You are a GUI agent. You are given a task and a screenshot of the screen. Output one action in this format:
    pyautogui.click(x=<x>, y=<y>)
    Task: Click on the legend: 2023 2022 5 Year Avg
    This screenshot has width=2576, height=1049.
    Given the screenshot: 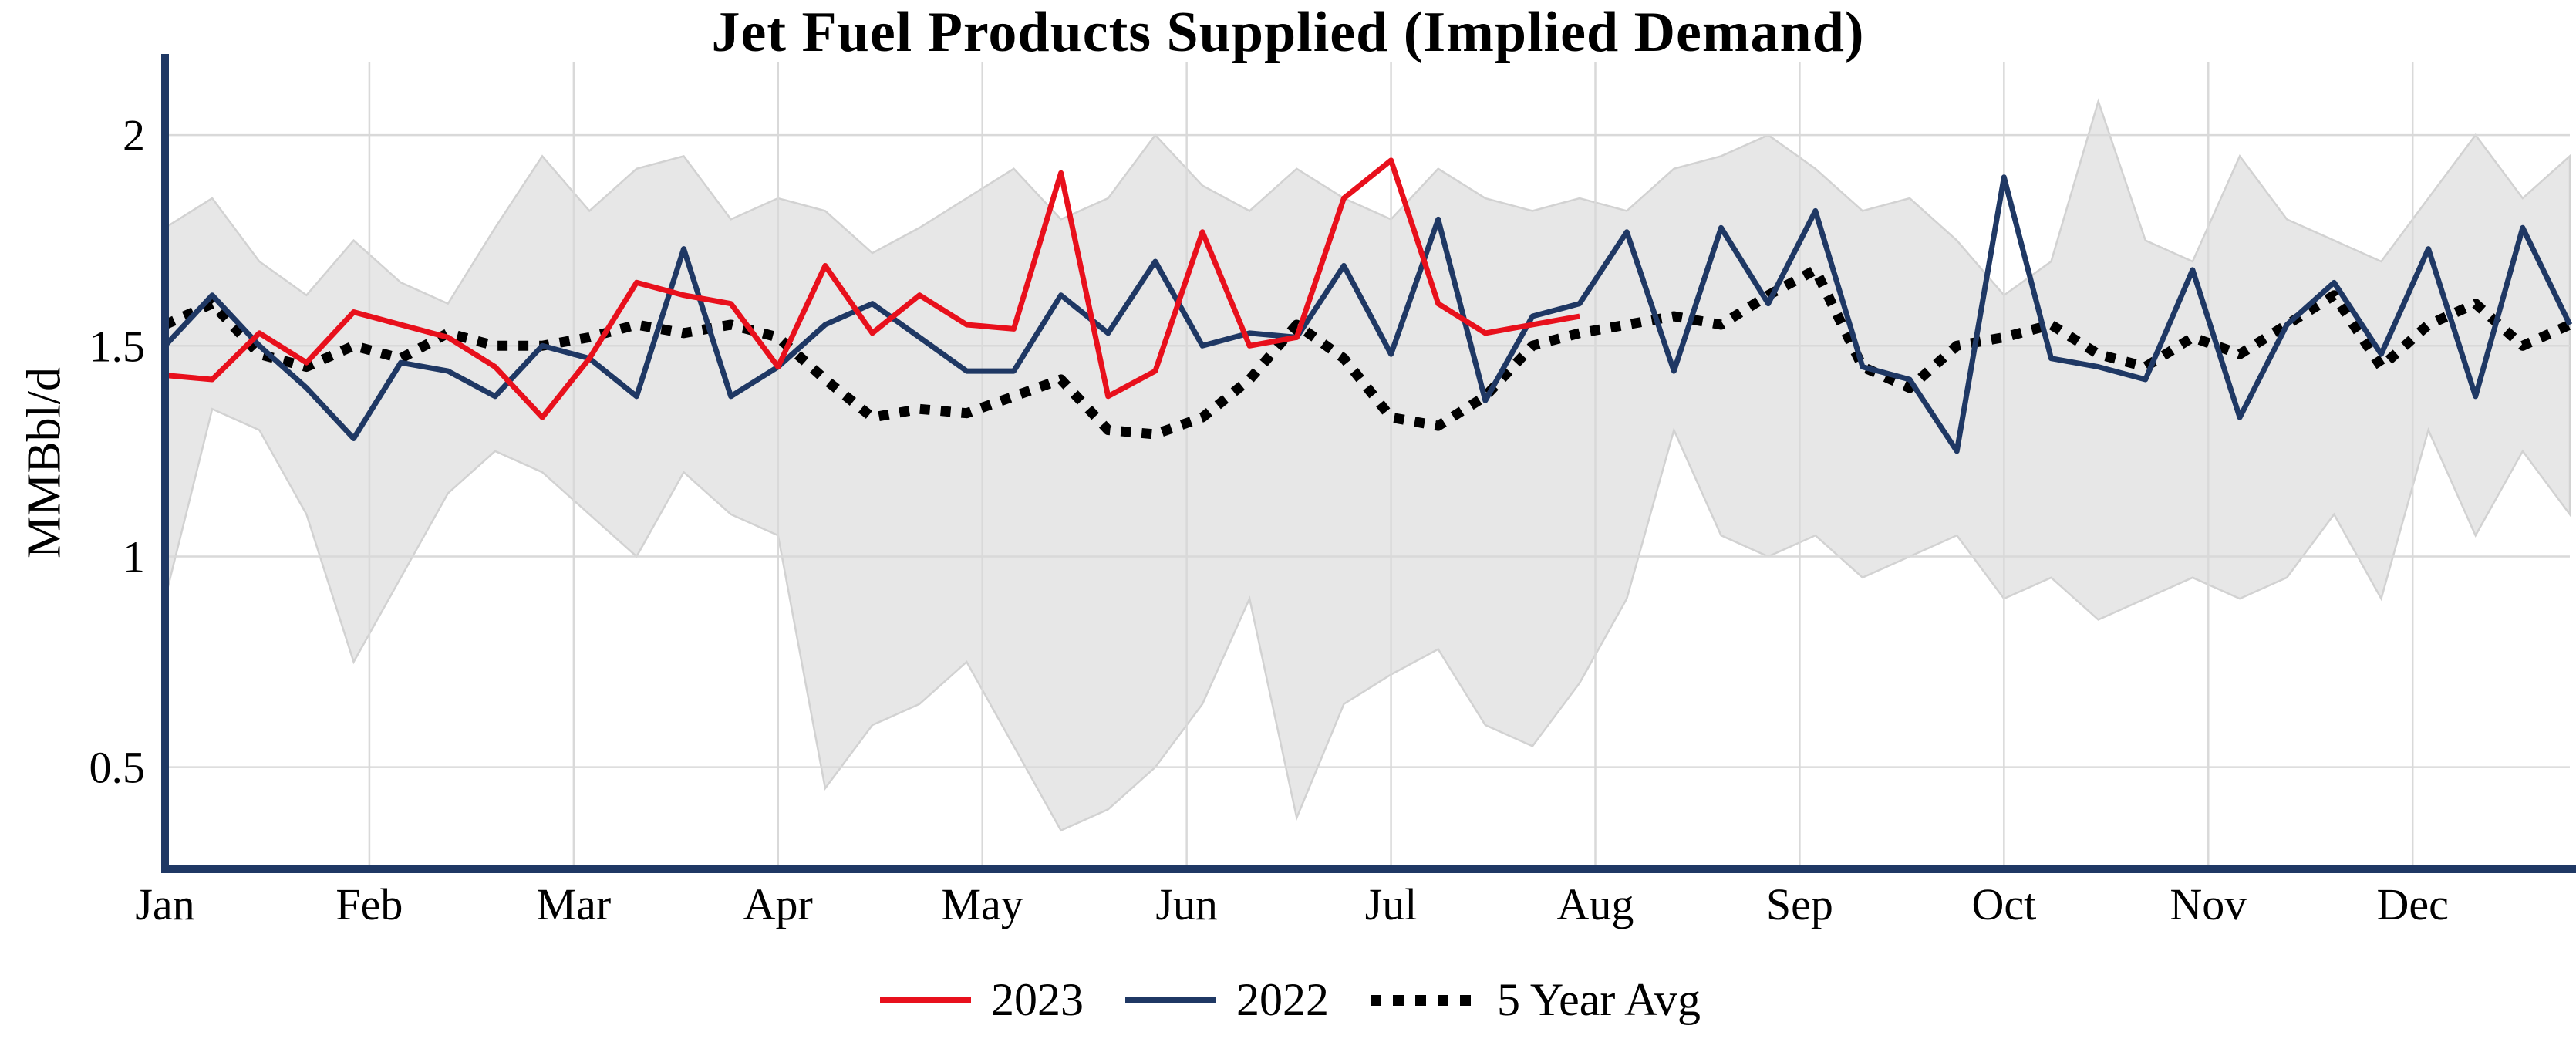 What is the action you would take?
    pyautogui.click(x=1288, y=1000)
    